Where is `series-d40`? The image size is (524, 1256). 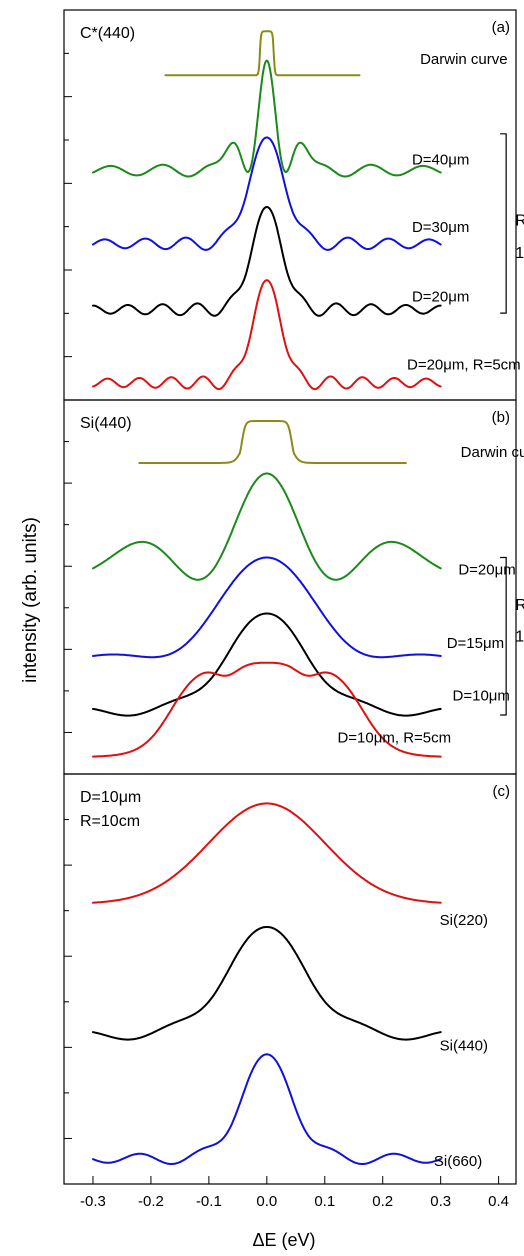
series-d40 is located at coordinates (267, 118).